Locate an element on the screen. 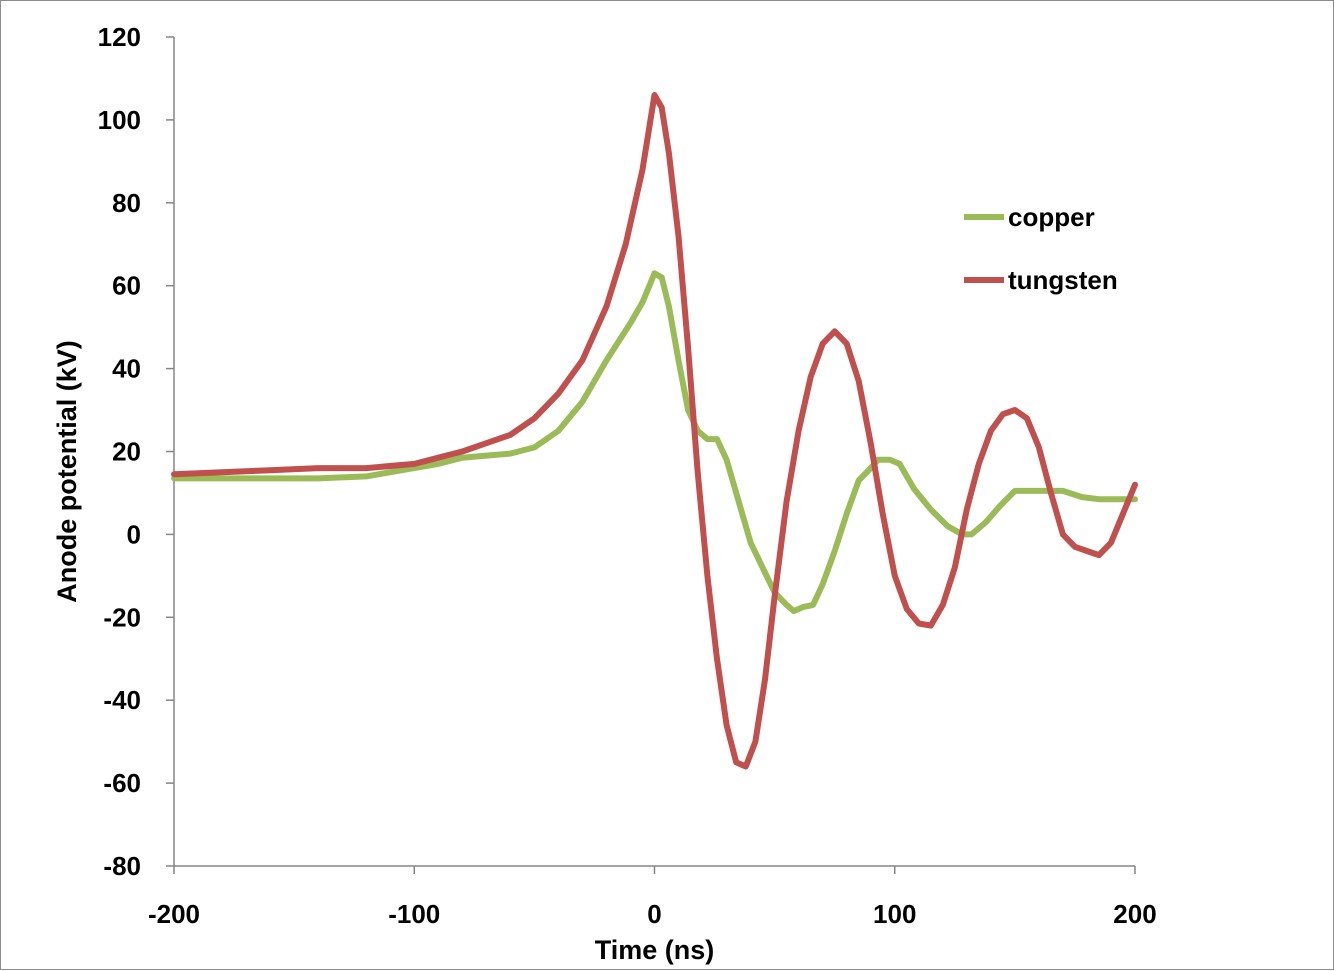 The width and height of the screenshot is (1334, 971). x-tick-label: -200 is located at coordinates (174, 914).